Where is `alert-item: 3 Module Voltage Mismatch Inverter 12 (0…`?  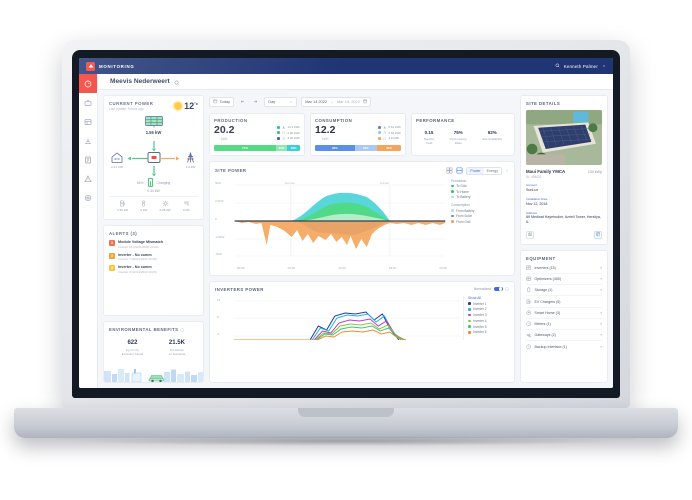
alert-item: 3 Module Voltage Mismatch Inverter 12 (0… is located at coordinates (153, 244).